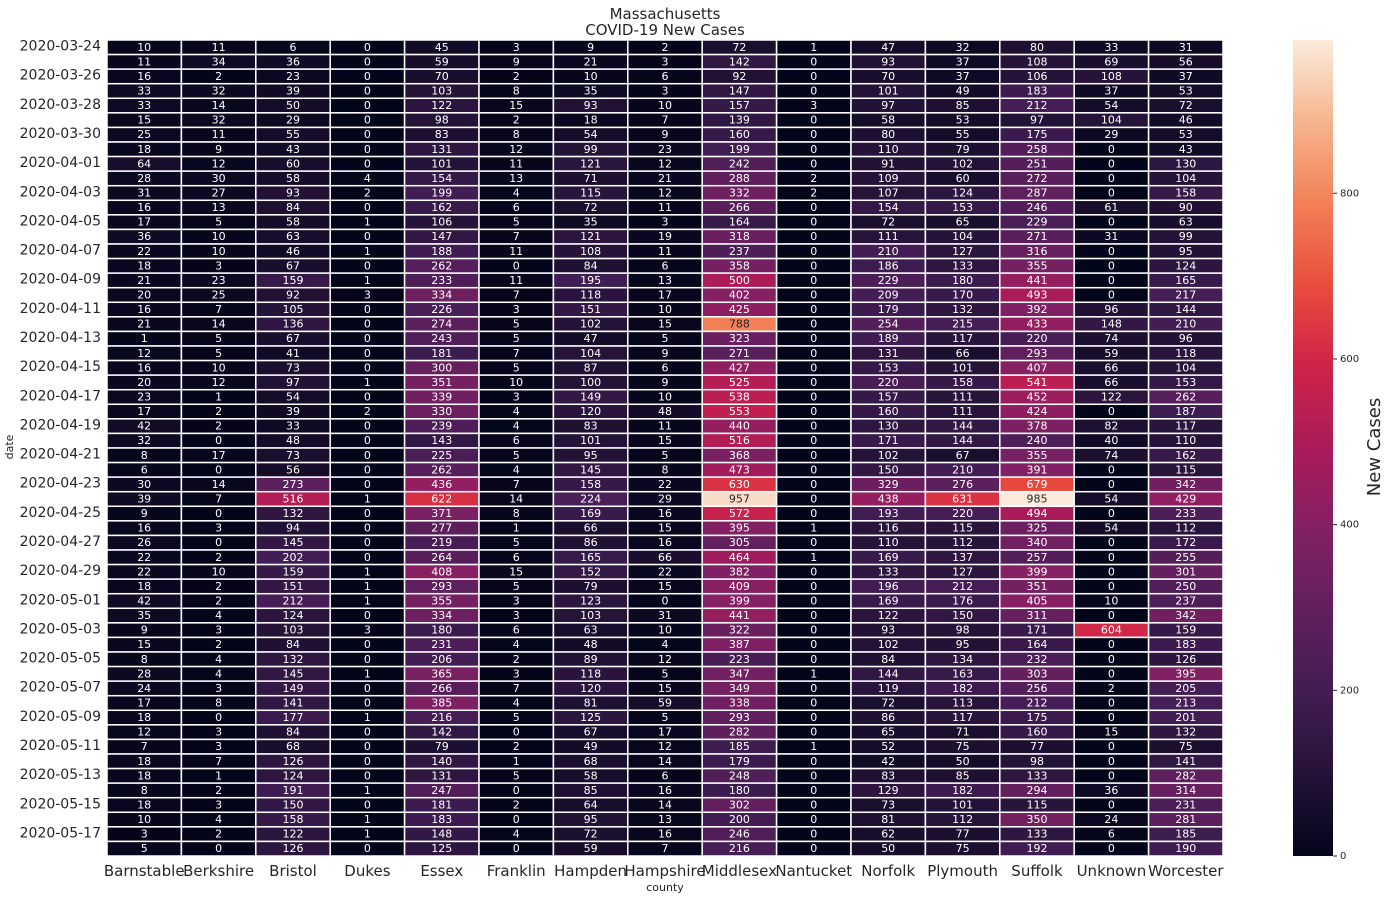 The width and height of the screenshot is (1391, 900). What do you see at coordinates (739, 615) in the screenshot?
I see `cell-value-label: 441` at bounding box center [739, 615].